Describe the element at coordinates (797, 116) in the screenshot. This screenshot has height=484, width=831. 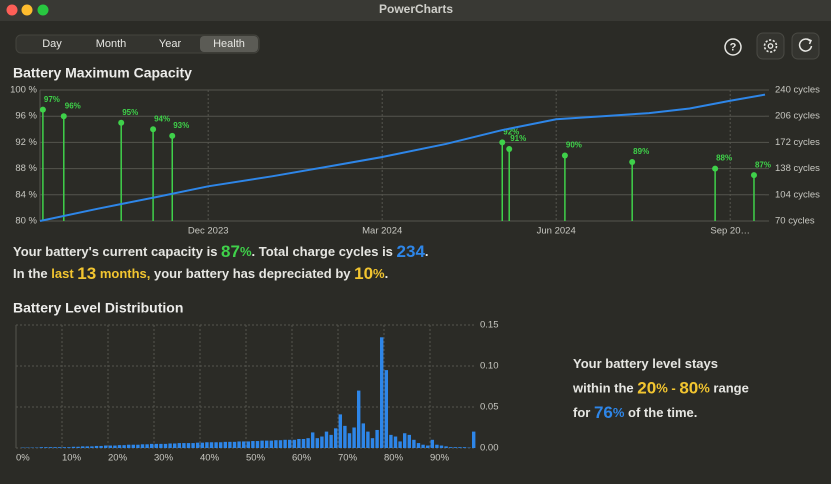
I see `y2-tick-label: 206 cycles` at that location.